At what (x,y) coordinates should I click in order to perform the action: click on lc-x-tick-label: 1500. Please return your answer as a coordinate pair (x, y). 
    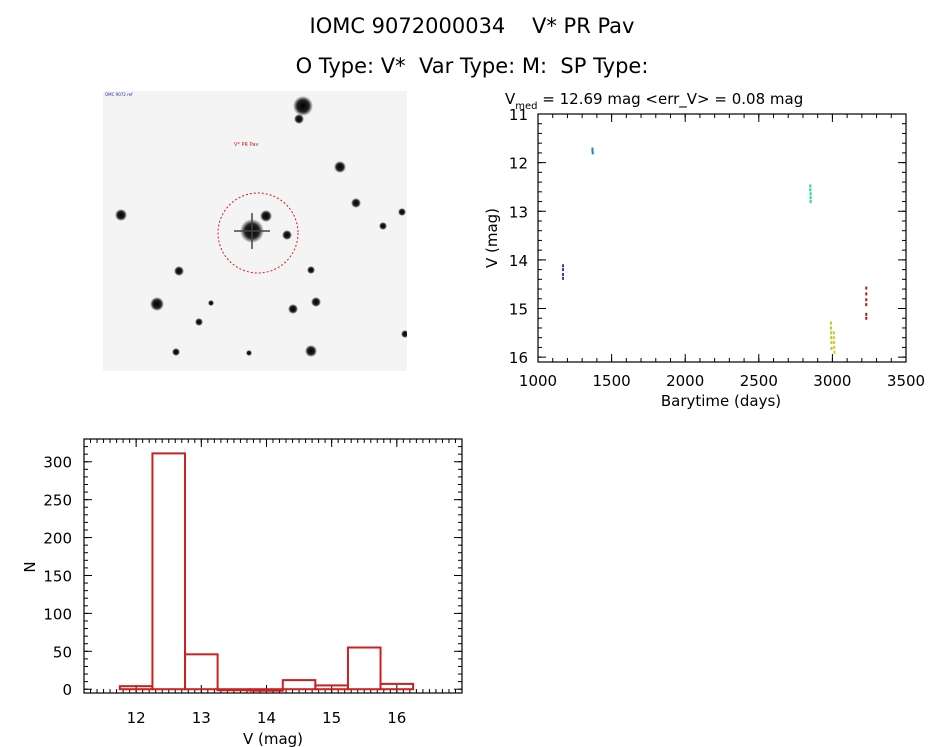
    Looking at the image, I should click on (612, 381).